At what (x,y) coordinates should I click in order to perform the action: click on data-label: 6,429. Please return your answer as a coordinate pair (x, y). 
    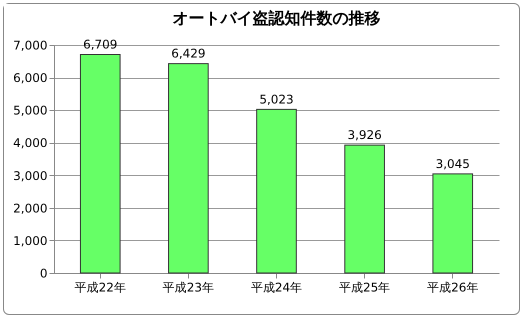
    Looking at the image, I should click on (188, 53).